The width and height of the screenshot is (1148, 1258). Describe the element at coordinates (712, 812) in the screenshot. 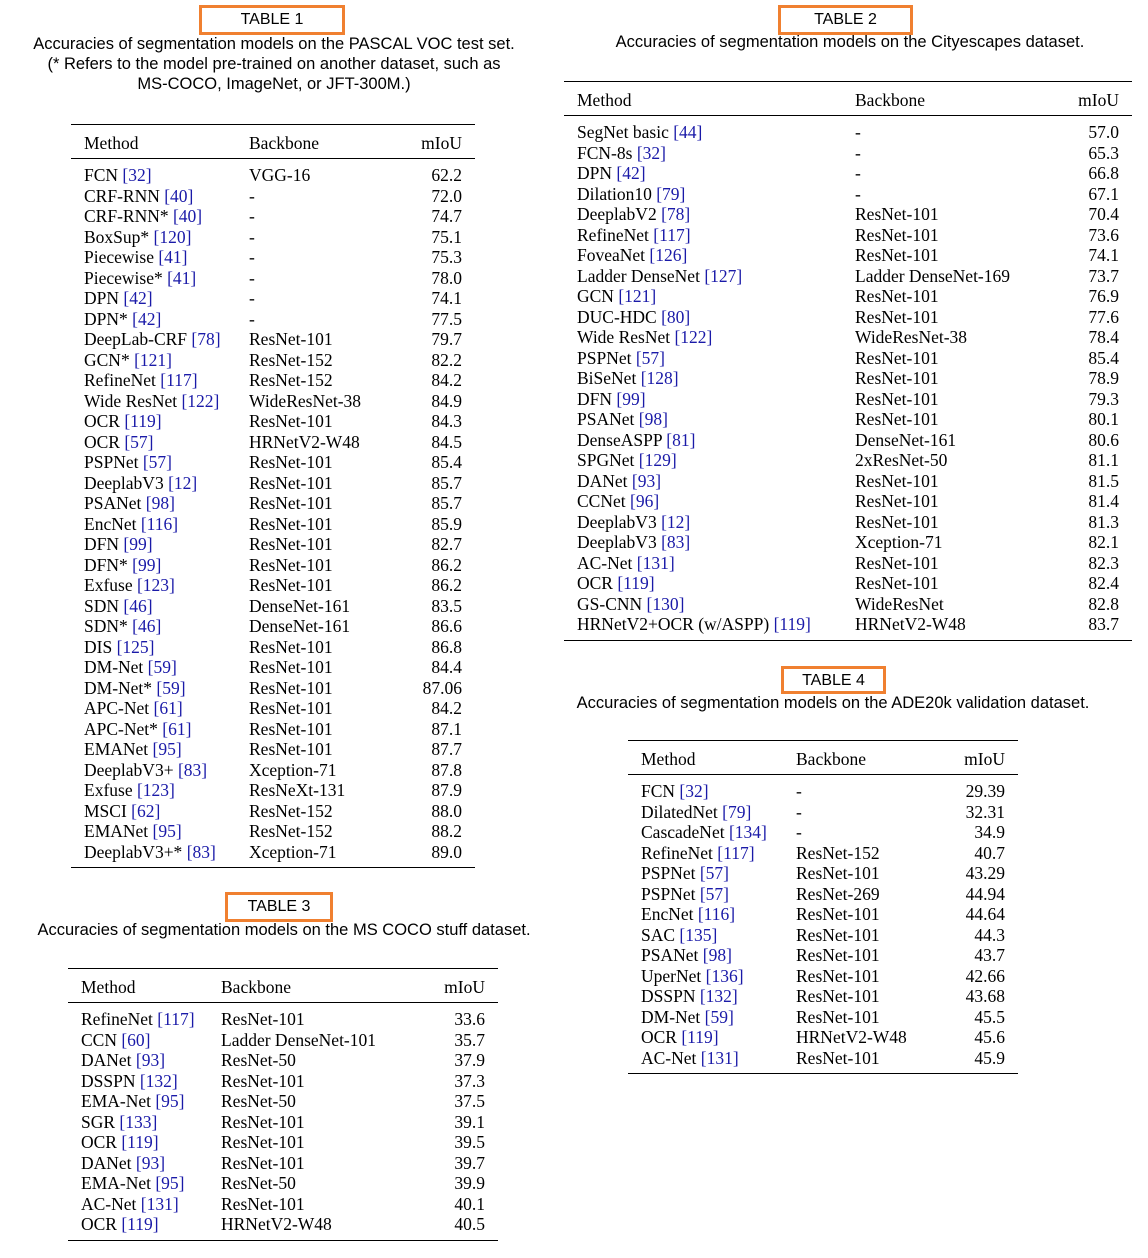

I see `method-cell: DilatedNet [79]` at that location.